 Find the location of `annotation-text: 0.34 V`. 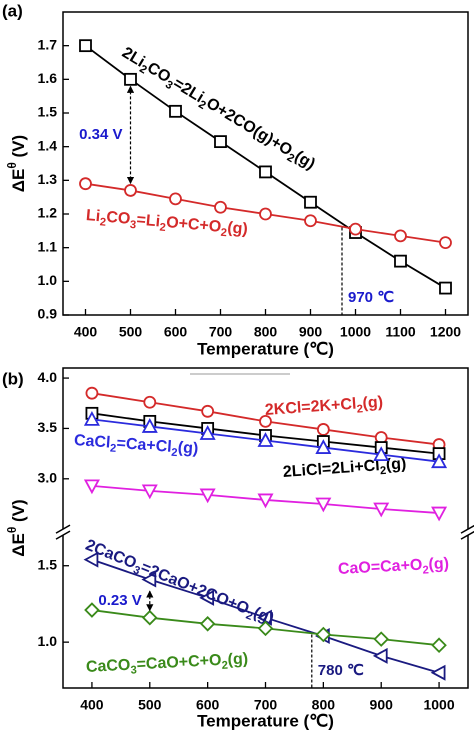

annotation-text: 0.34 V is located at coordinates (100, 134).